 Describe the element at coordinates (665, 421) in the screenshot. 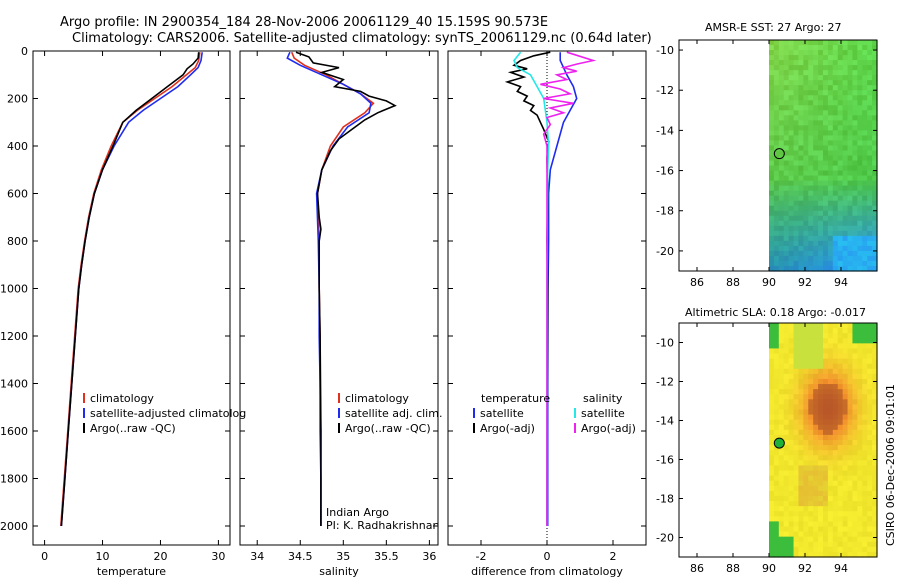

I see `map-y-tick-label: -14` at that location.